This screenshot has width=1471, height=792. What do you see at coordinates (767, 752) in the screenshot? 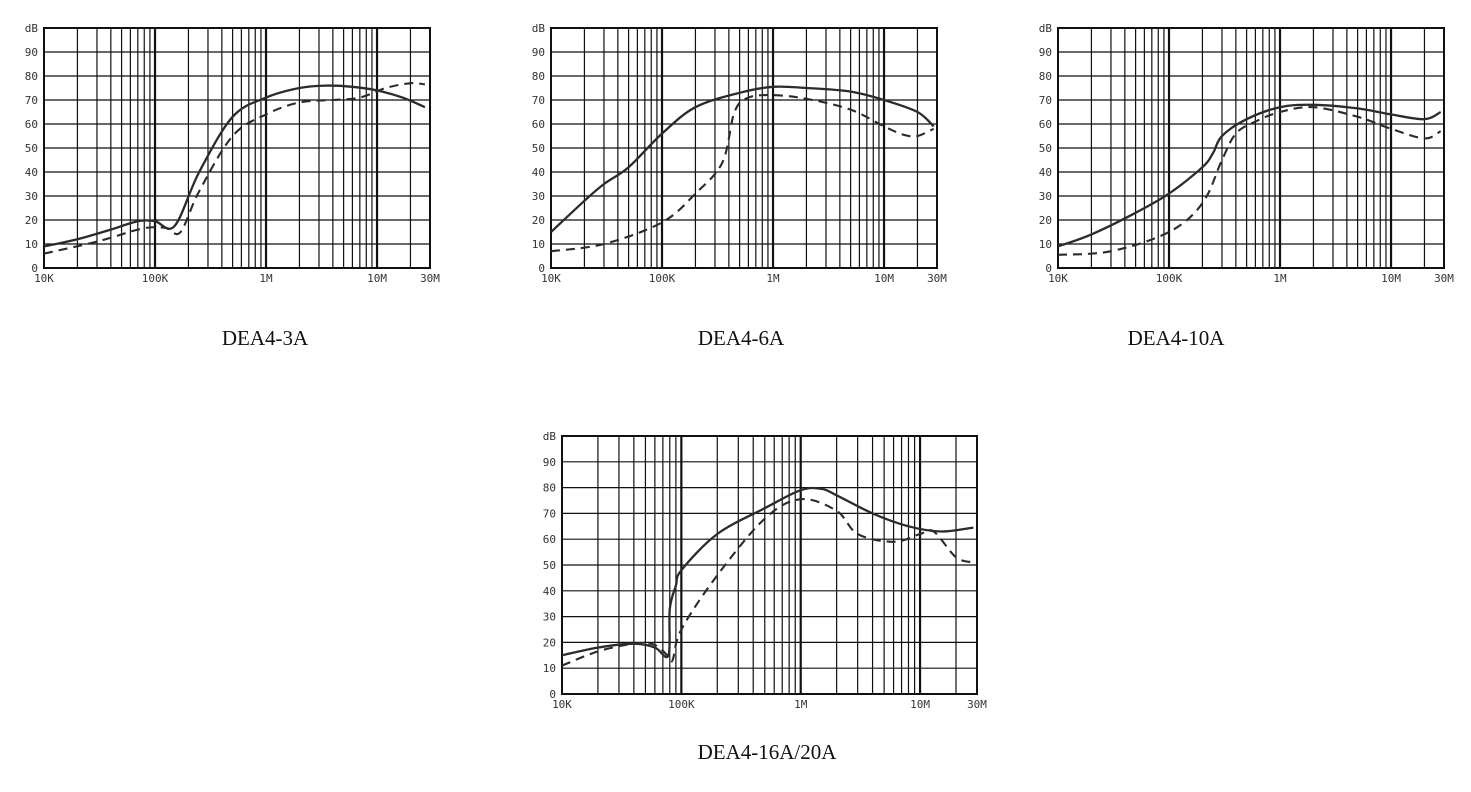
I see `chart-title: DEA4-16A/20A` at bounding box center [767, 752].